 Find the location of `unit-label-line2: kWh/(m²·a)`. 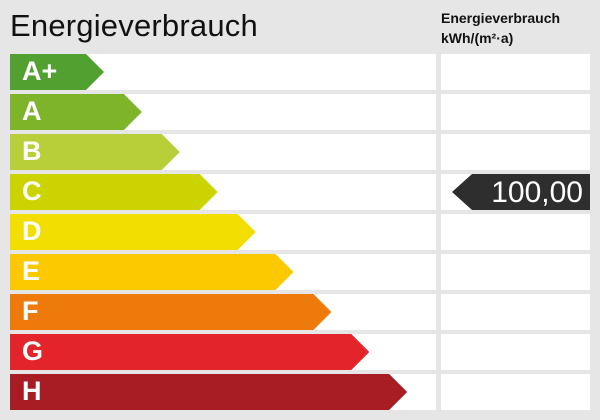

unit-label-line2: kWh/(m²·a) is located at coordinates (477, 38).